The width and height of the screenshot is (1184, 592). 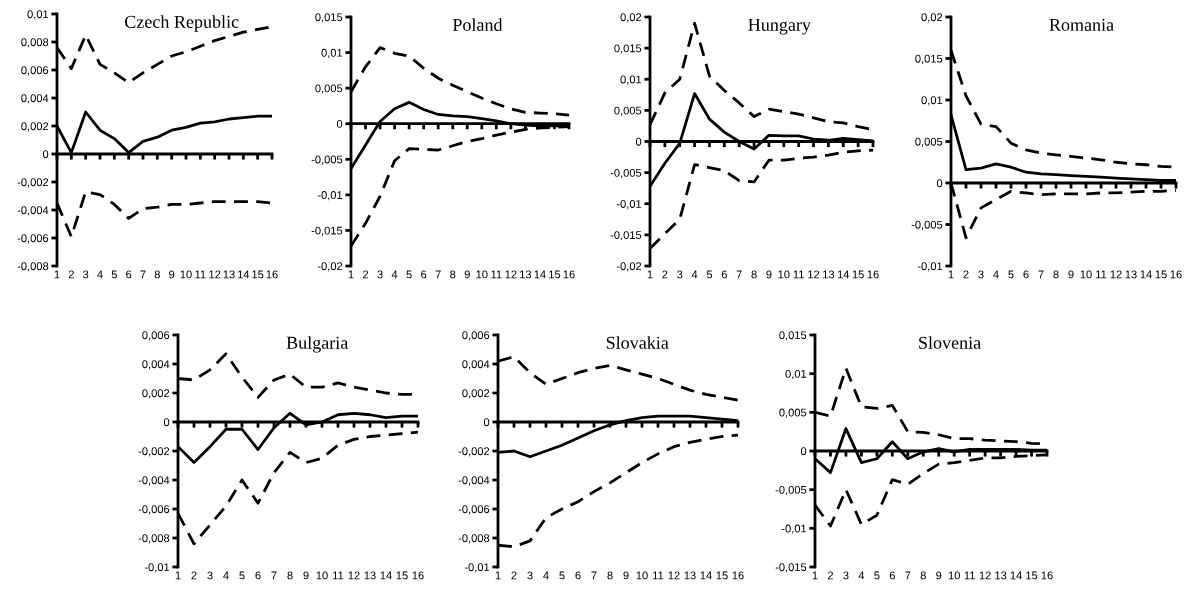 I want to click on chart-title: Bulgaria, so click(x=317, y=344).